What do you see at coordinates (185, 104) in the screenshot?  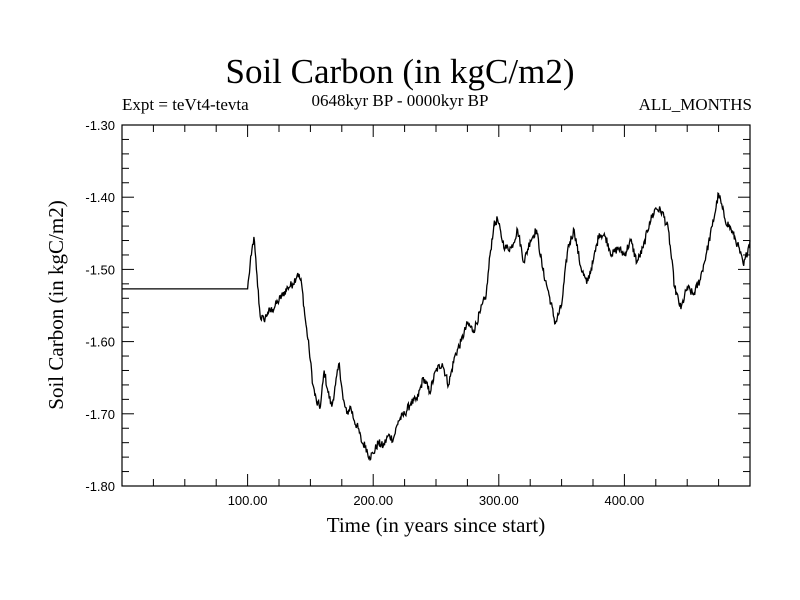 I see `experiment-label: Expt = teVt4-tevta` at bounding box center [185, 104].